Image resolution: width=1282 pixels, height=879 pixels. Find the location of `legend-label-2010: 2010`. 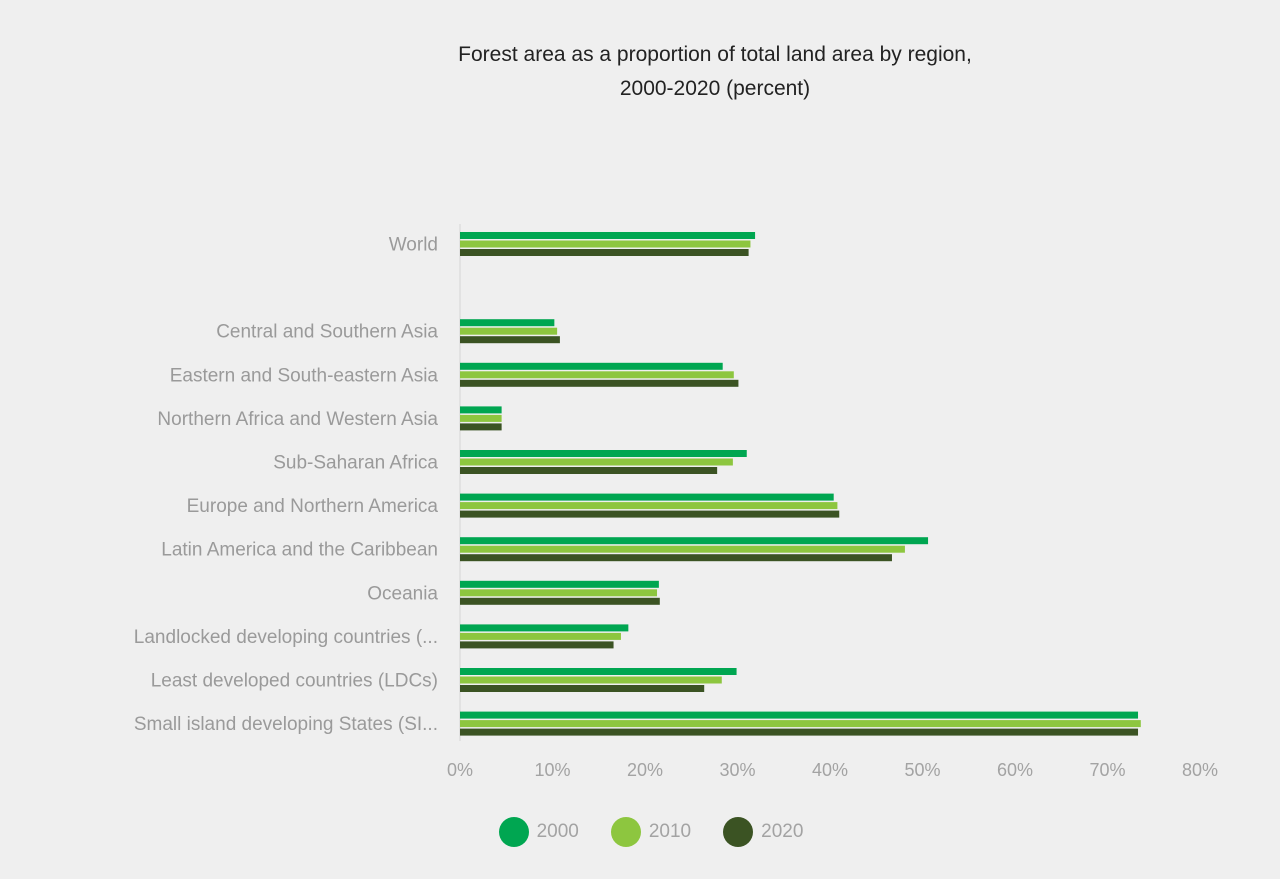

legend-label-2010: 2010 is located at coordinates (670, 831).